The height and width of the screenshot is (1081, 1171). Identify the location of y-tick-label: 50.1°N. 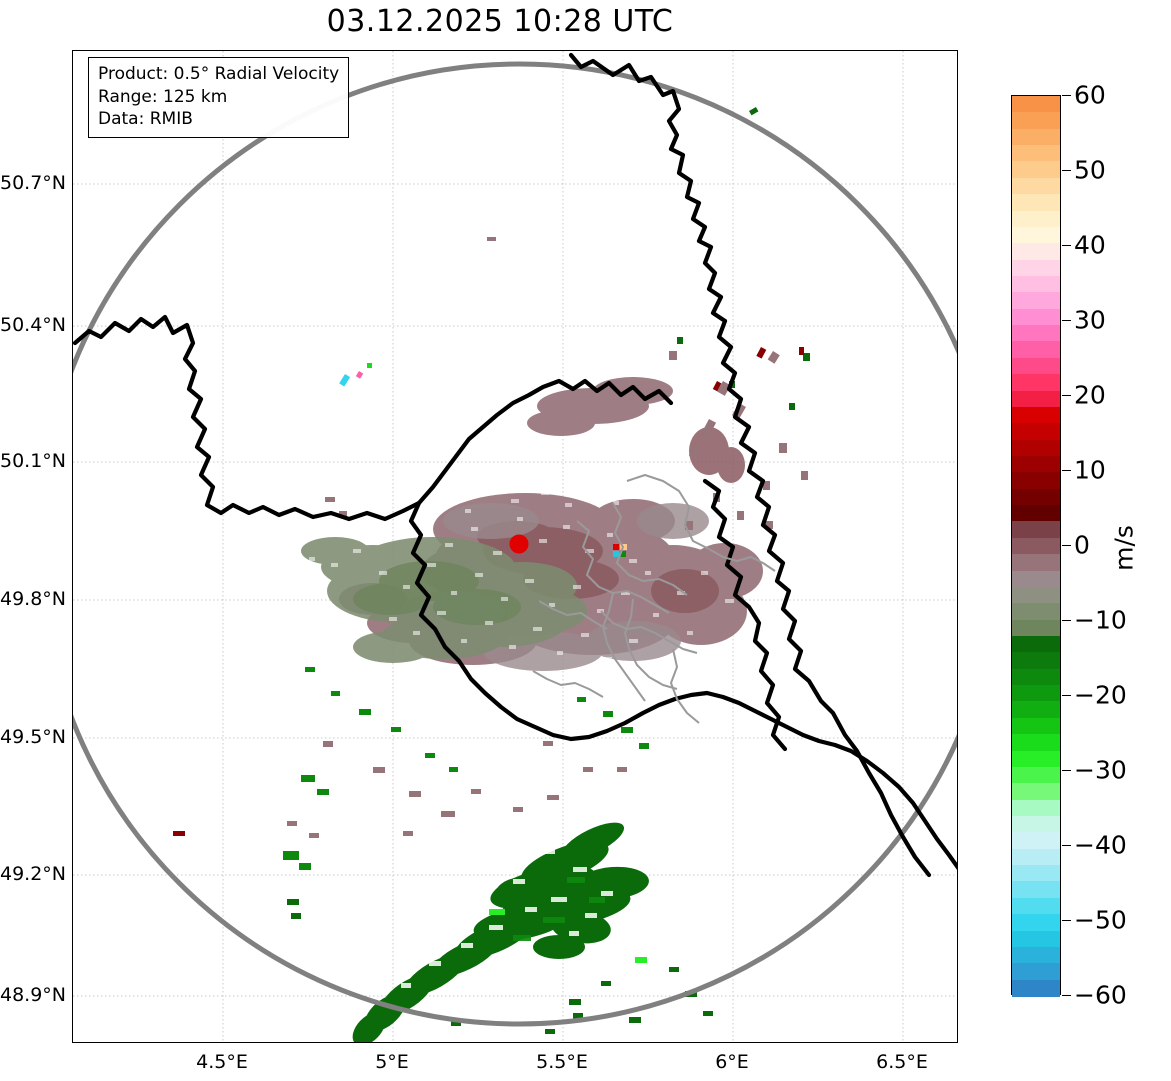
(33, 461).